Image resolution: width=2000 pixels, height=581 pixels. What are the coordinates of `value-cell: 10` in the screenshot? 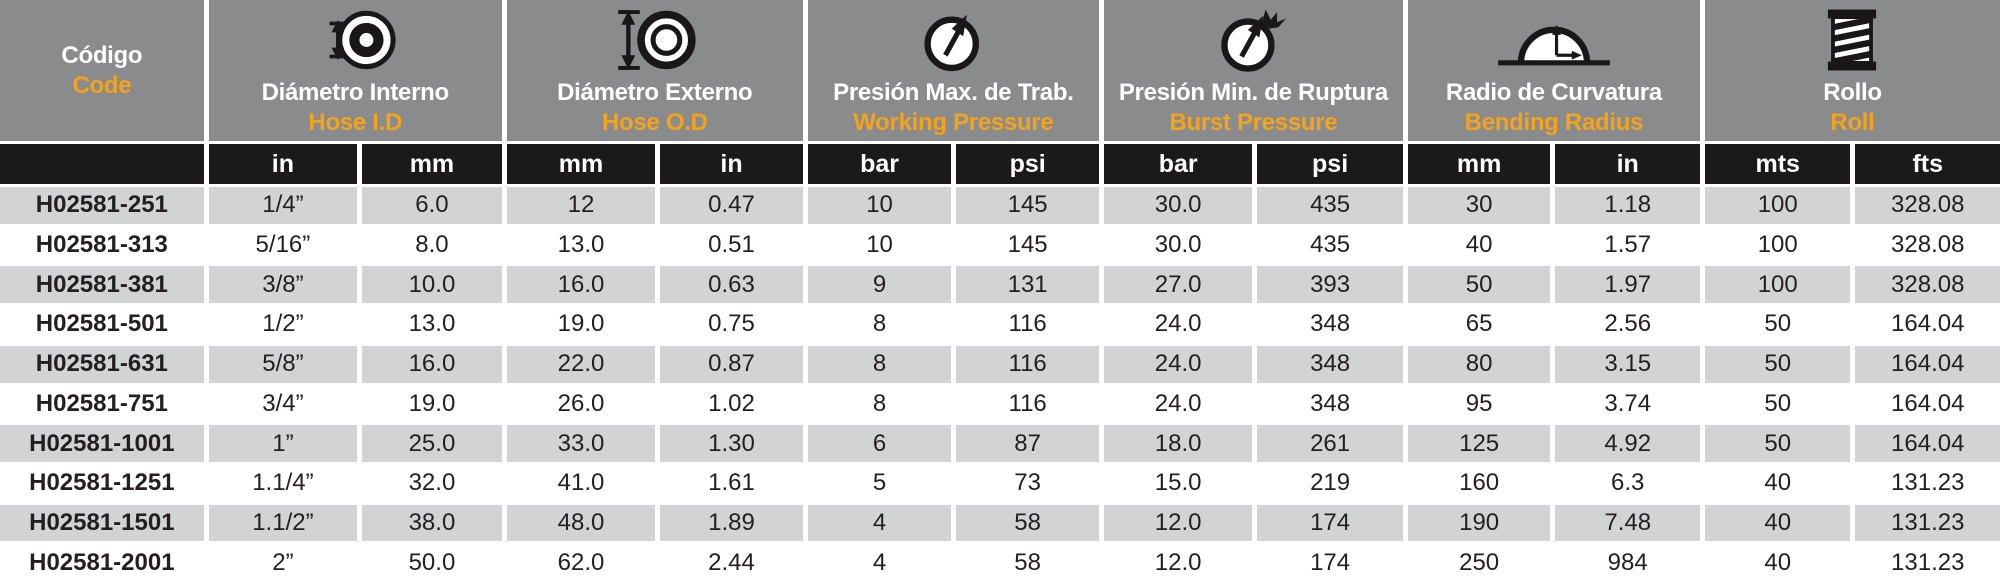 It's located at (879, 245).